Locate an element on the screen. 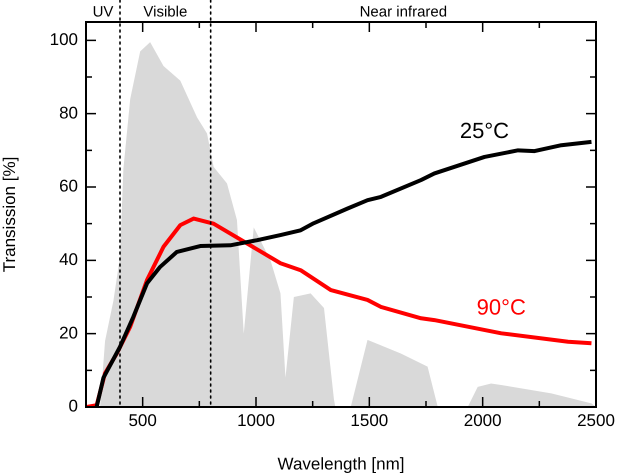 The image size is (619, 475). y-tick-label: 40 is located at coordinates (68, 260).